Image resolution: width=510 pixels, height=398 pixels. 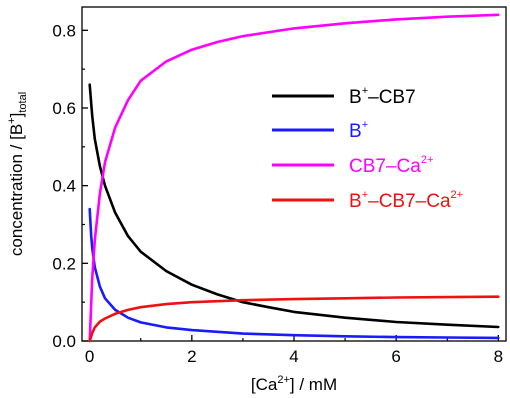 I want to click on x-tick-label: 6, so click(x=395, y=356).